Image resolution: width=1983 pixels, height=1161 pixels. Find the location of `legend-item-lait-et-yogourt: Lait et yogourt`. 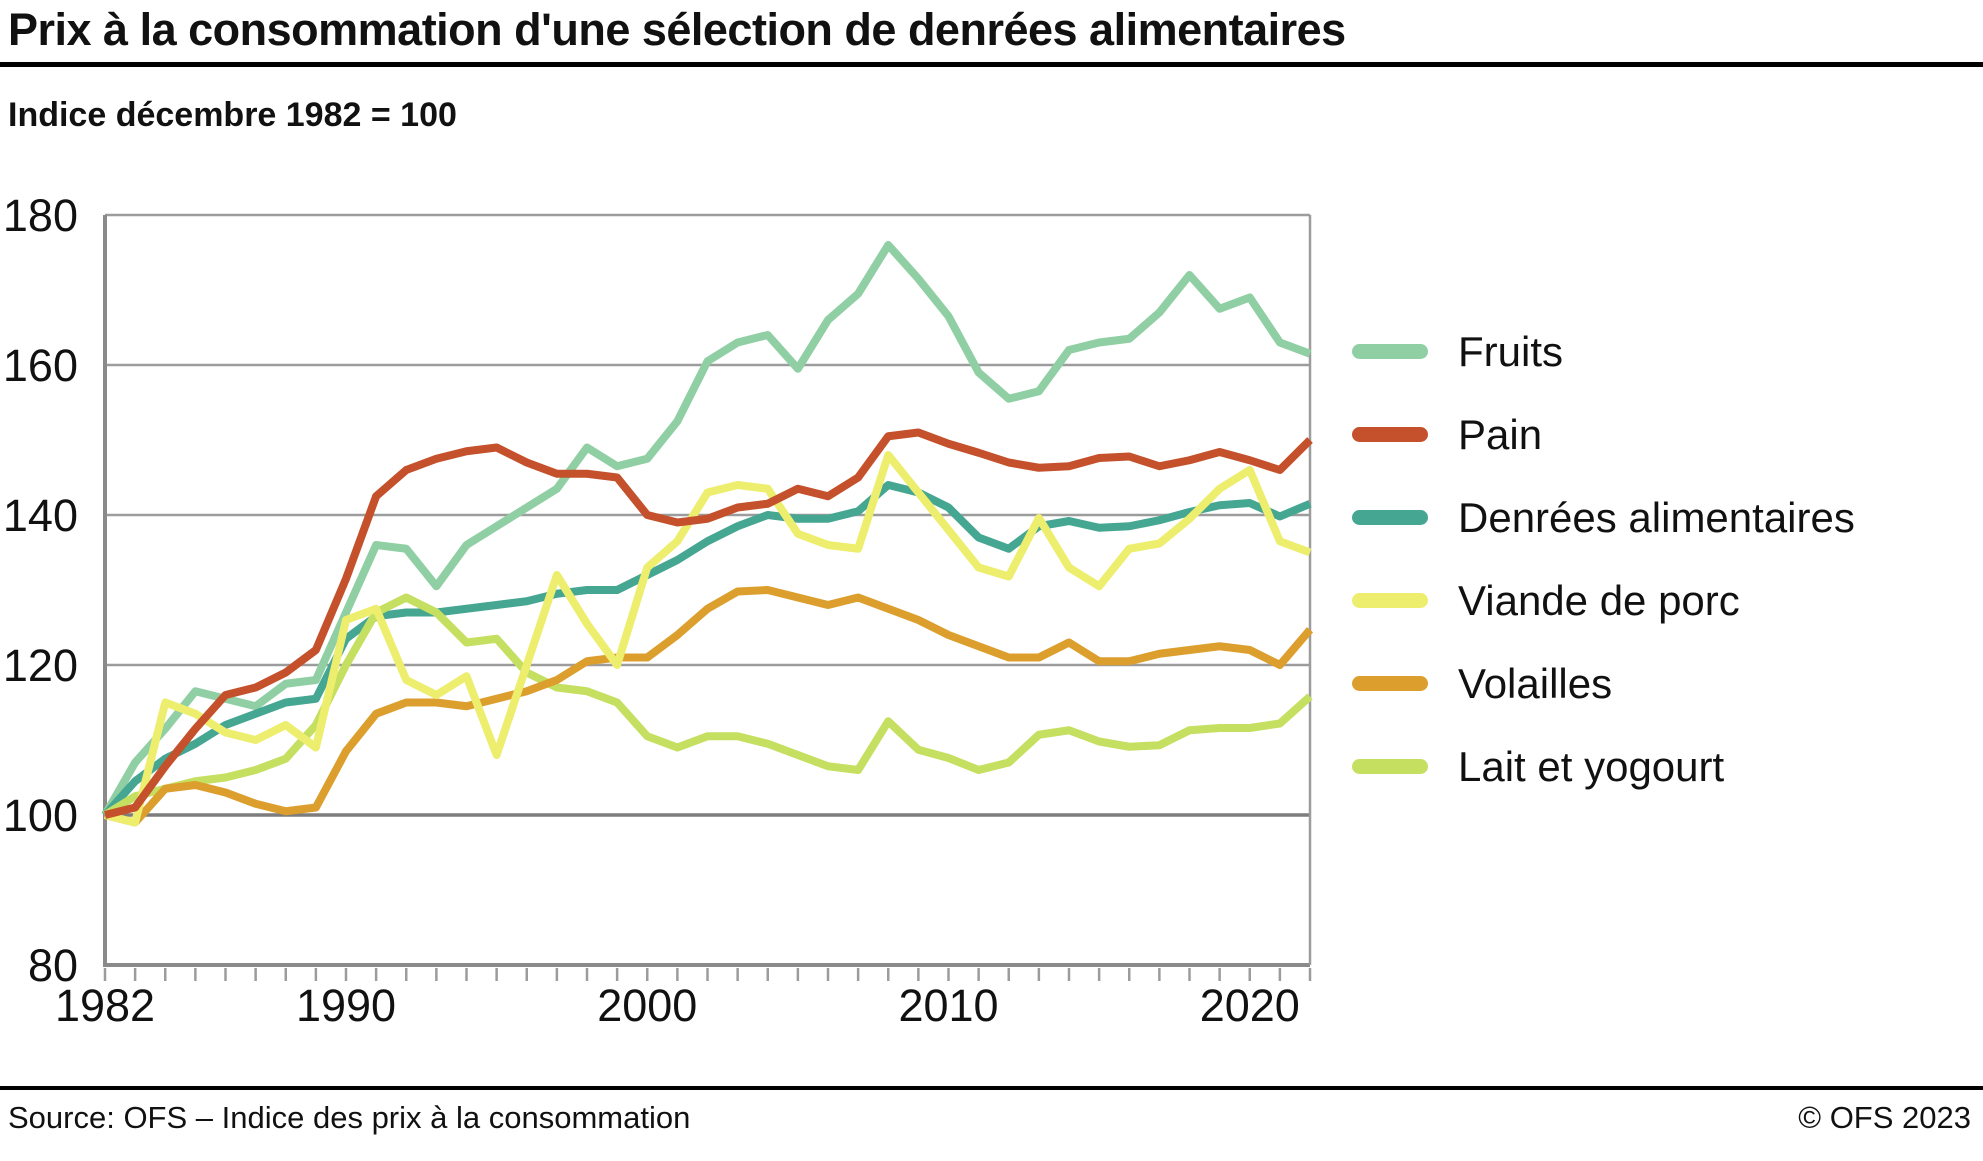

legend-item-lait-et-yogourt: Lait et yogourt is located at coordinates (1603, 766).